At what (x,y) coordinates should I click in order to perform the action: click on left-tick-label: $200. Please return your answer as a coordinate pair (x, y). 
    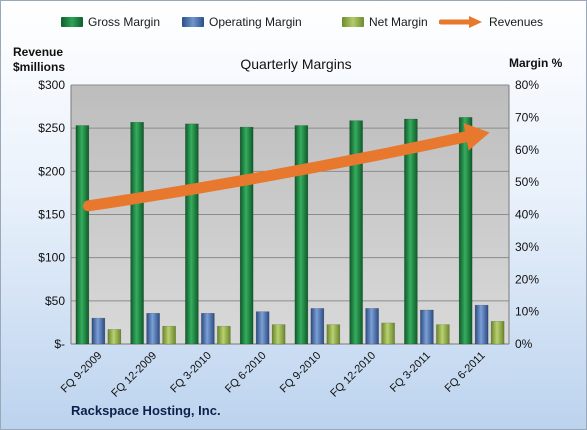
    Looking at the image, I should click on (51, 171).